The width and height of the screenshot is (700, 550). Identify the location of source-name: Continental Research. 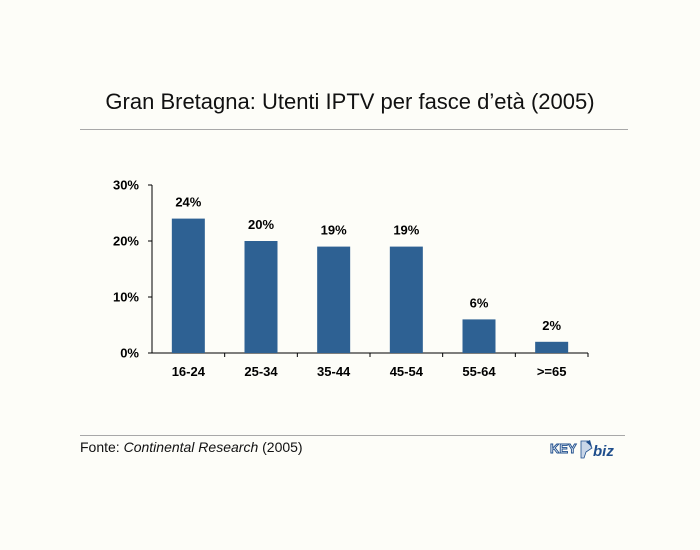
(191, 447).